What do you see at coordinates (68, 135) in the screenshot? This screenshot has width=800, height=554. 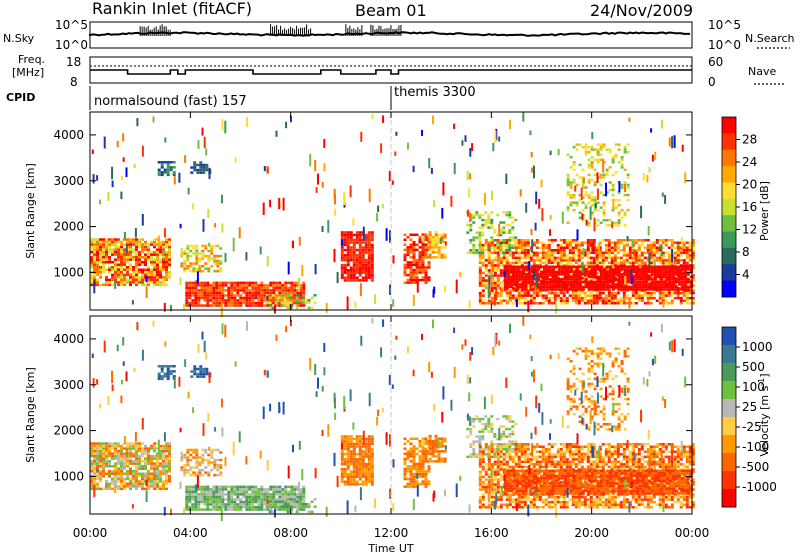 I see `y-tick-label: 4000` at bounding box center [68, 135].